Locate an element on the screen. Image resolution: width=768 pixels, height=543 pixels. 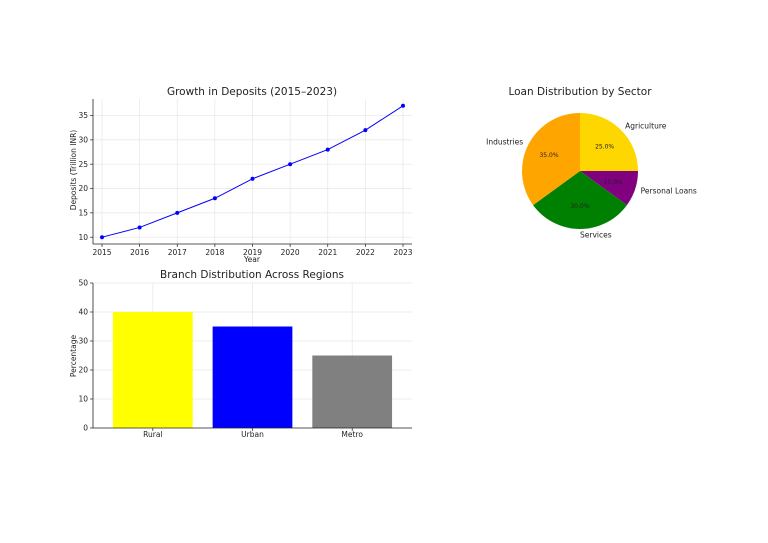
deposits-y-ticks: 10 15 20 25 30 35 is located at coordinates (85, 176).